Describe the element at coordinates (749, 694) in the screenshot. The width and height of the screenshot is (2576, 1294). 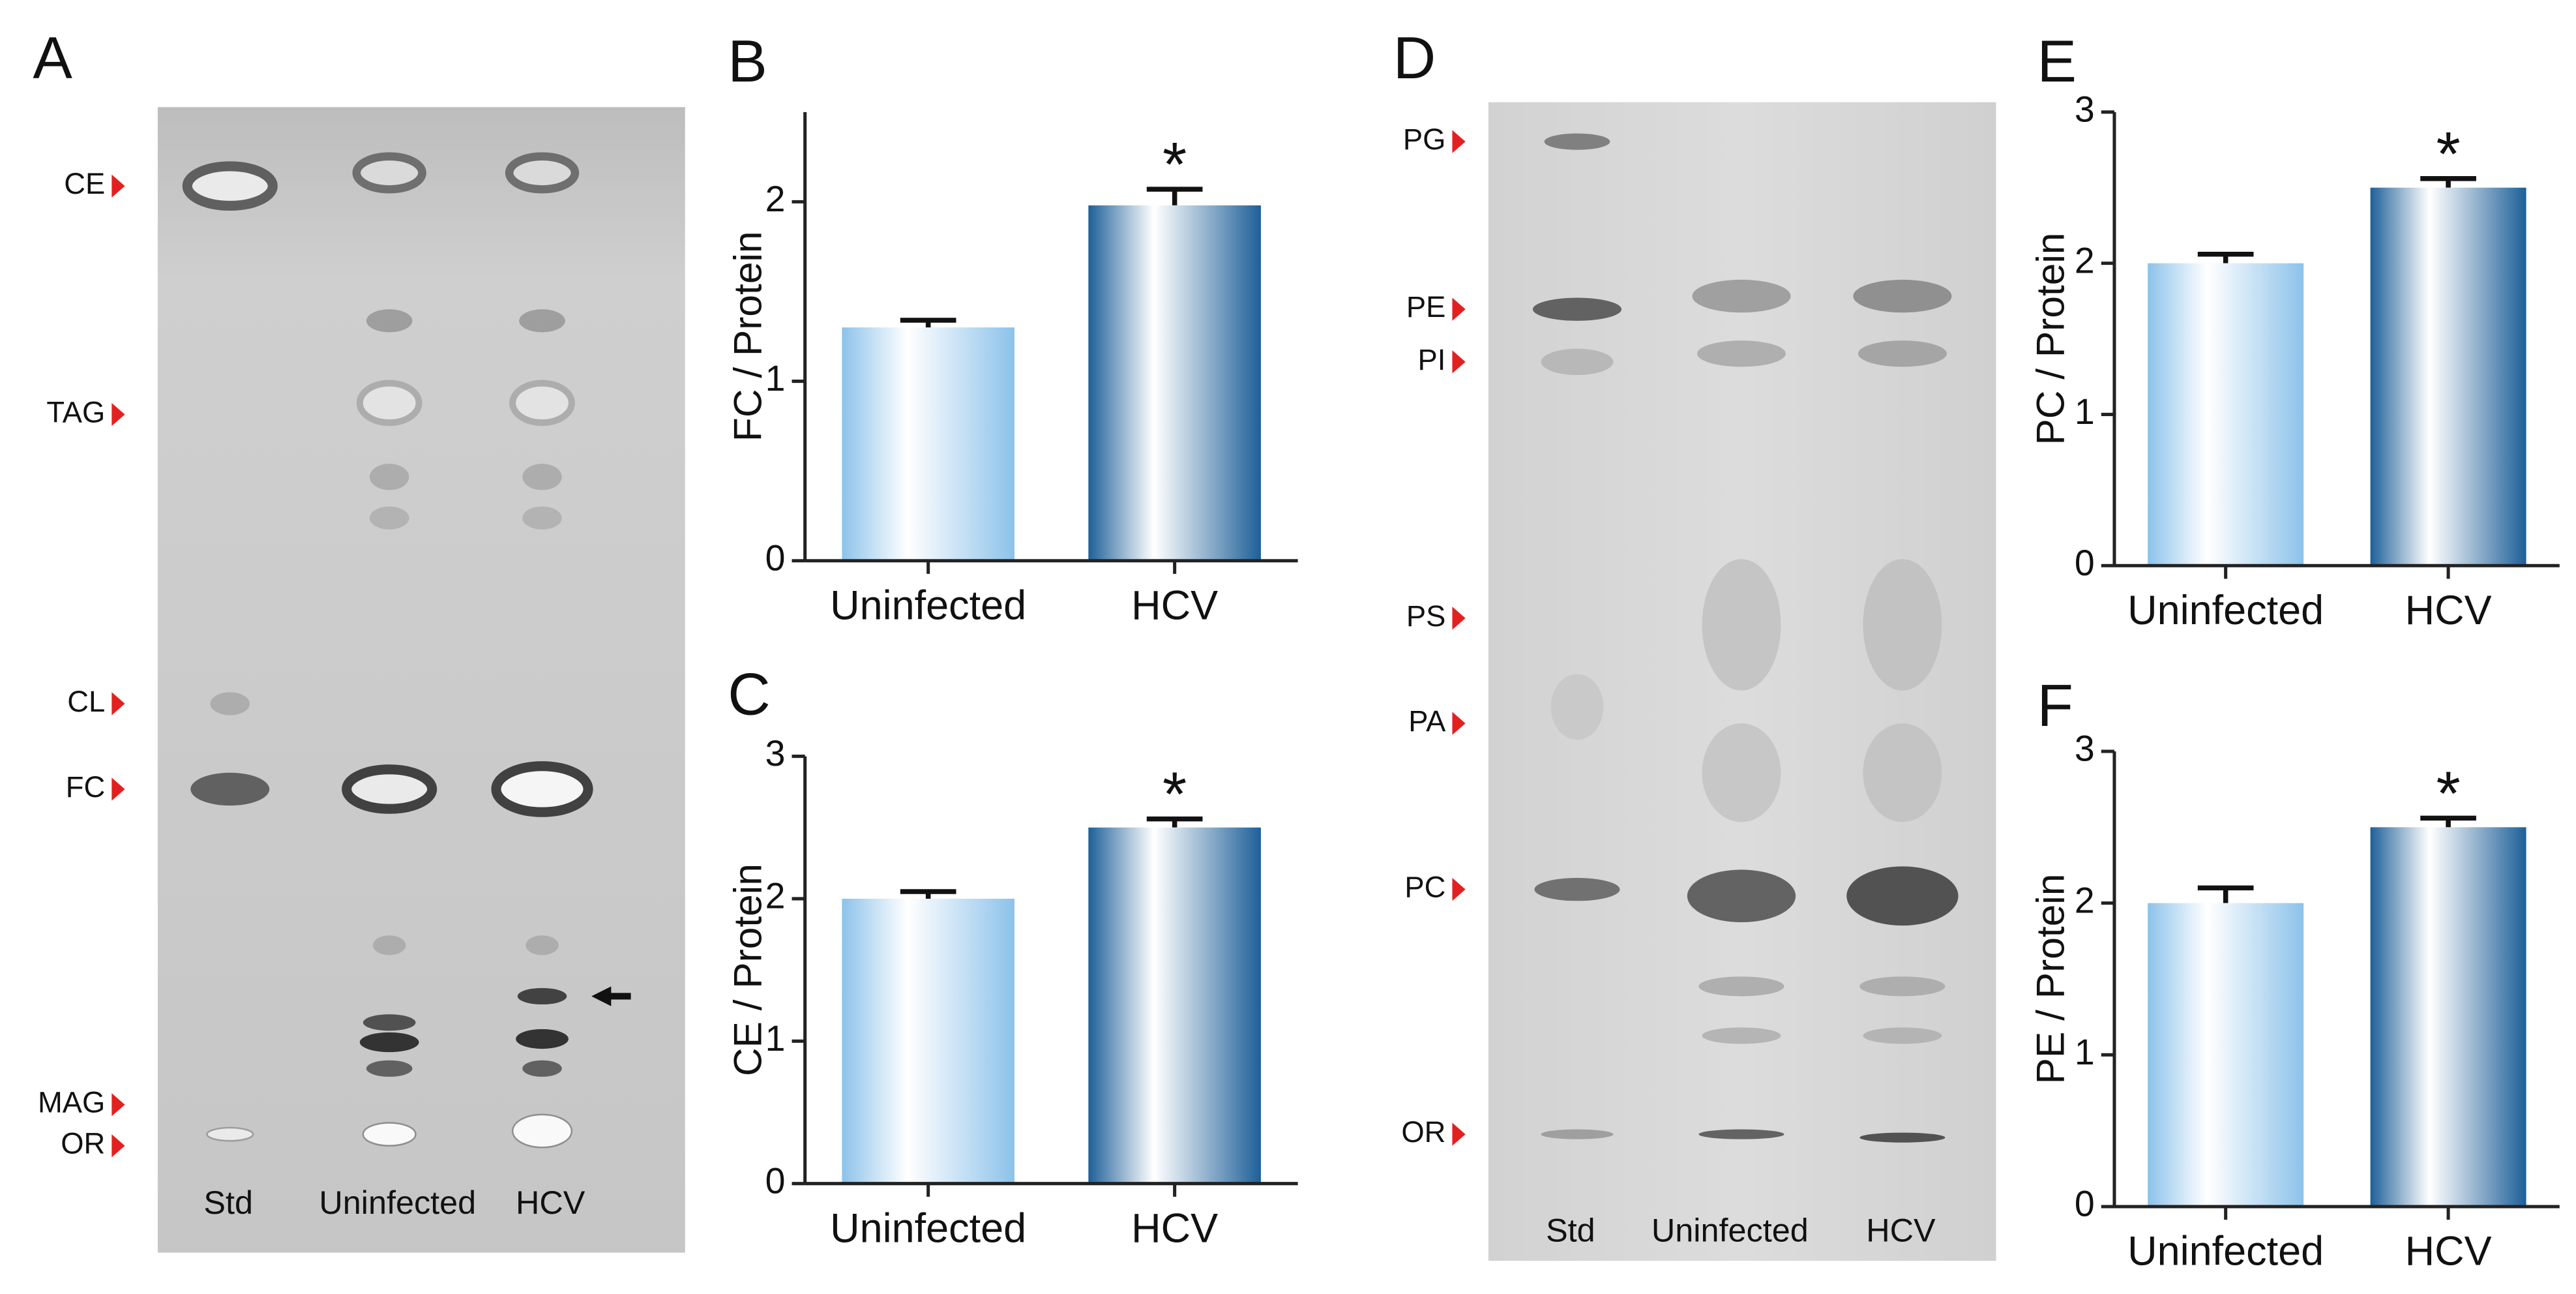
I see `panel-letter: C` at that location.